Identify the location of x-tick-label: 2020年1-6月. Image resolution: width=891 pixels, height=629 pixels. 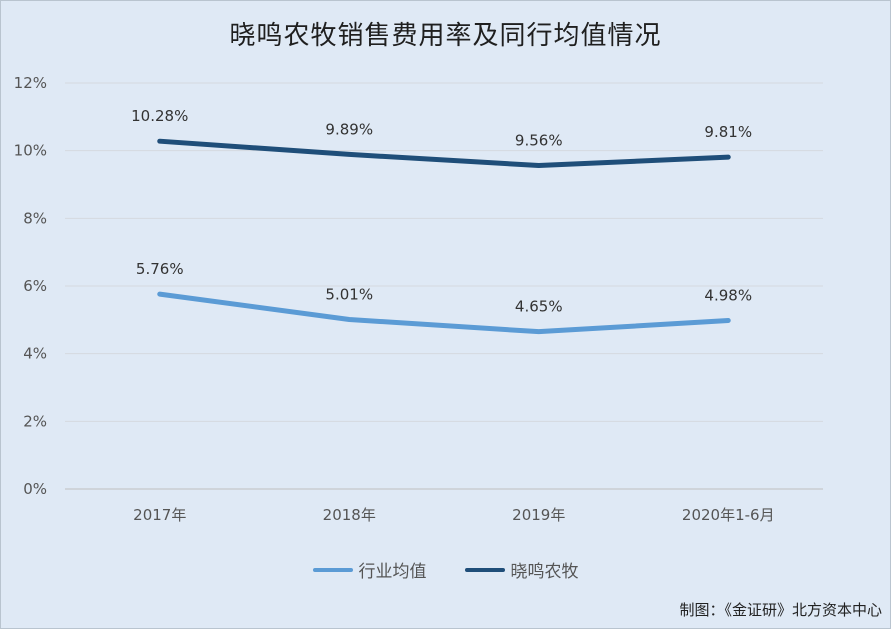
(728, 515).